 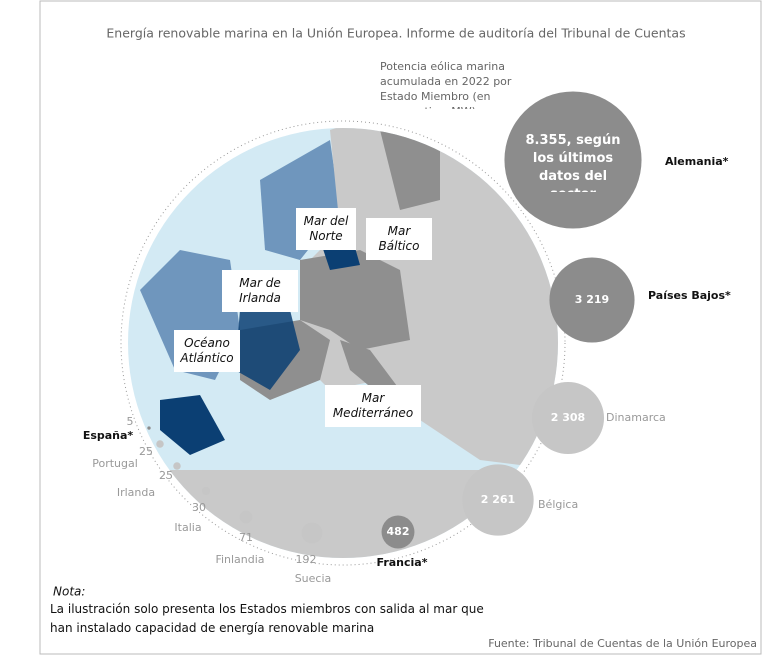 I want to click on sea-label-box: Mar del Norte, so click(x=326, y=228).